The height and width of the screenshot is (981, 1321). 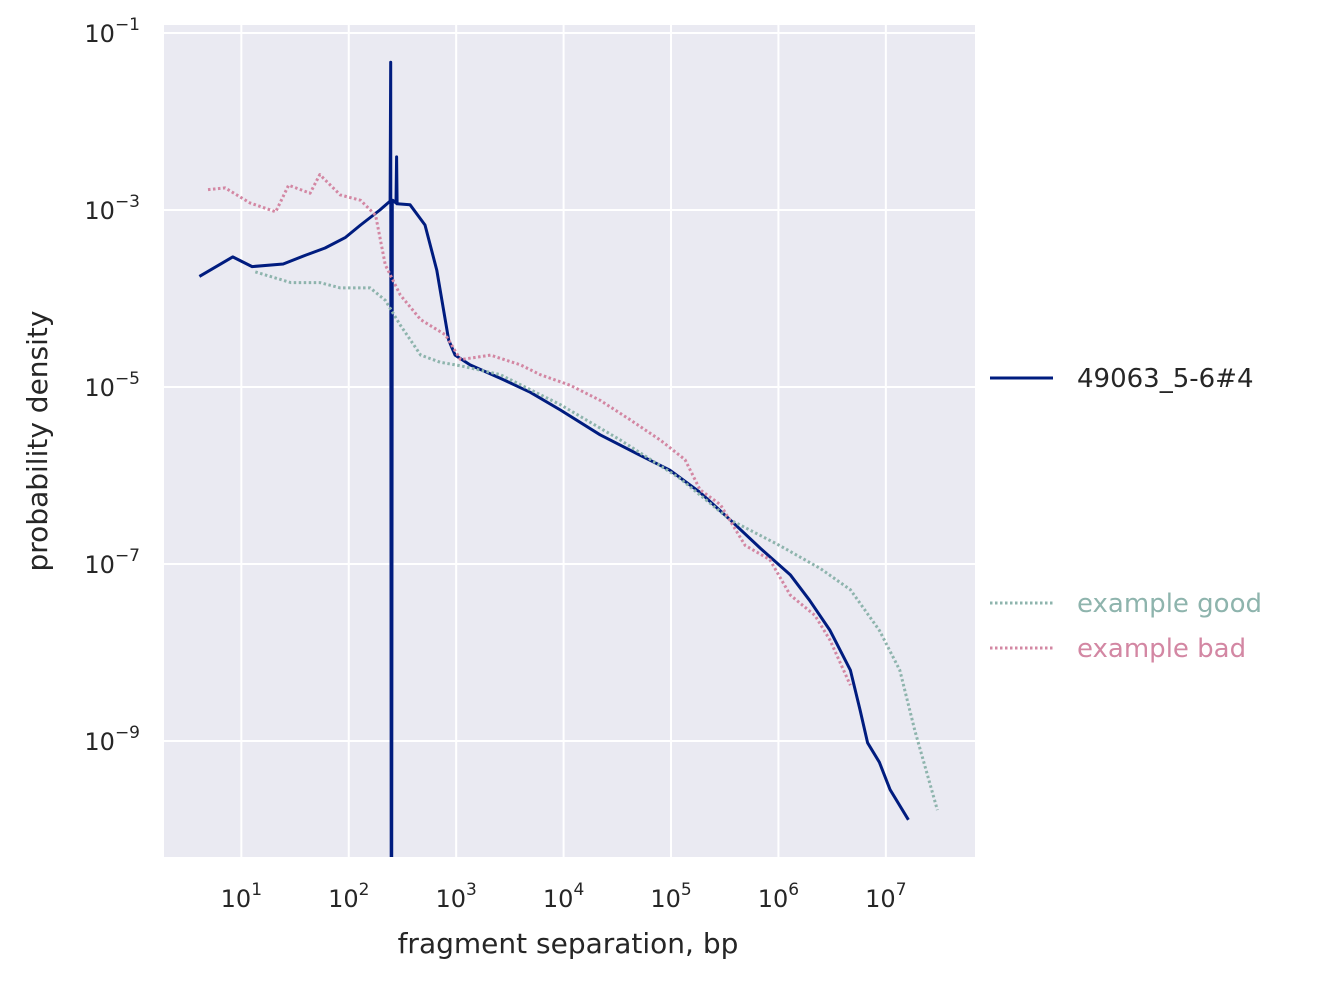 What do you see at coordinates (241, 896) in the screenshot?
I see `x-tick-label: 10¹` at bounding box center [241, 896].